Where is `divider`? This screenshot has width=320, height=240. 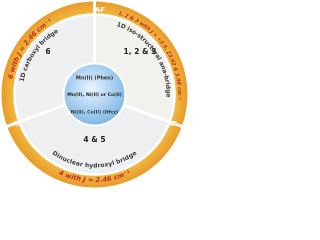 divider is located at coordinates (153, 115).